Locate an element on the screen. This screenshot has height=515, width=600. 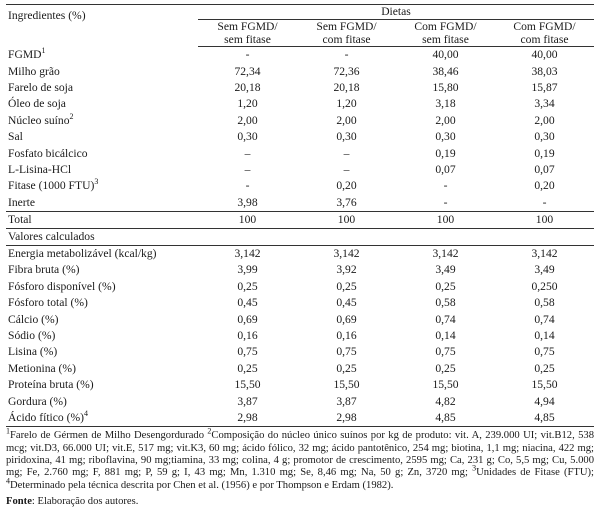
column-header: Sem FGMD/com fitase is located at coordinates (346, 33).